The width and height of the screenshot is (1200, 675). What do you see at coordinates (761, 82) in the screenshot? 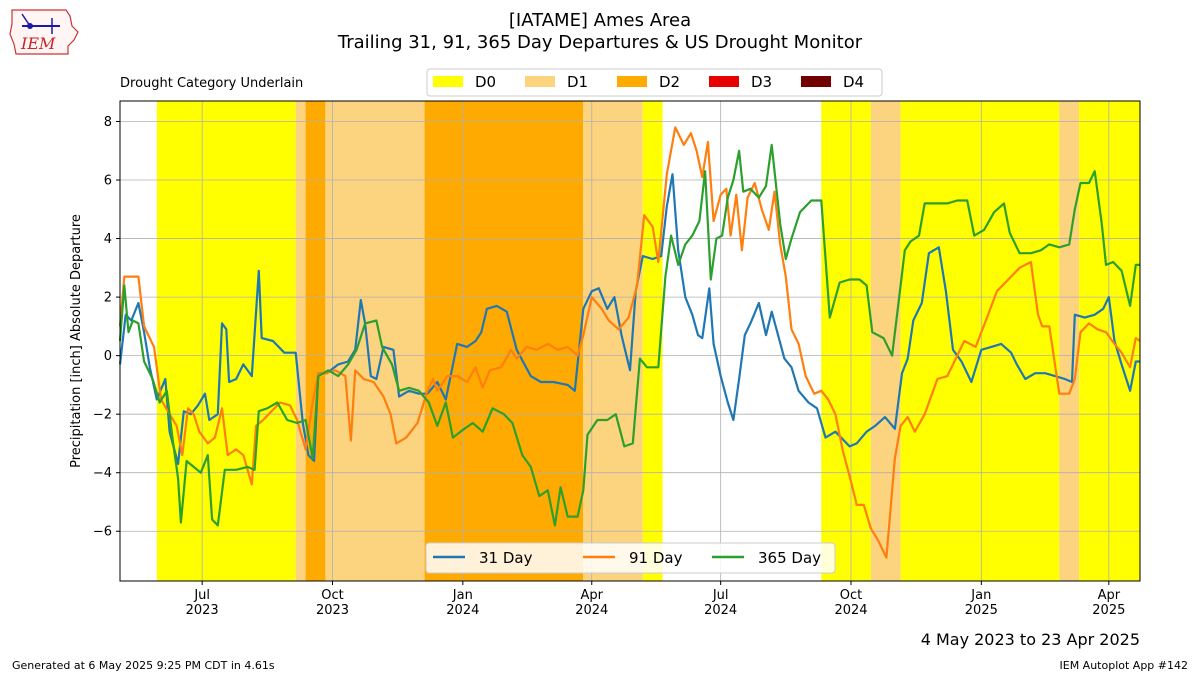
I see `legend-label-d3: D3` at bounding box center [761, 82].